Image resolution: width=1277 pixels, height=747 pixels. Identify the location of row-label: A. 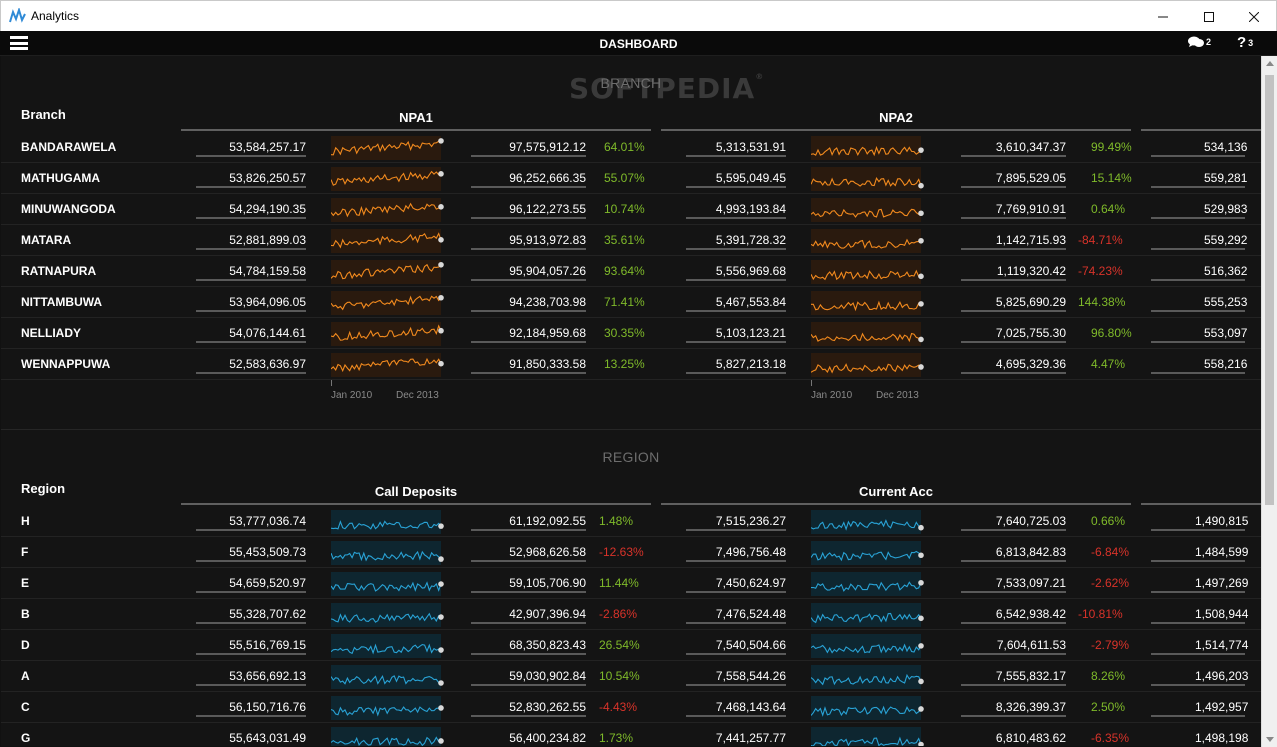
(25, 676).